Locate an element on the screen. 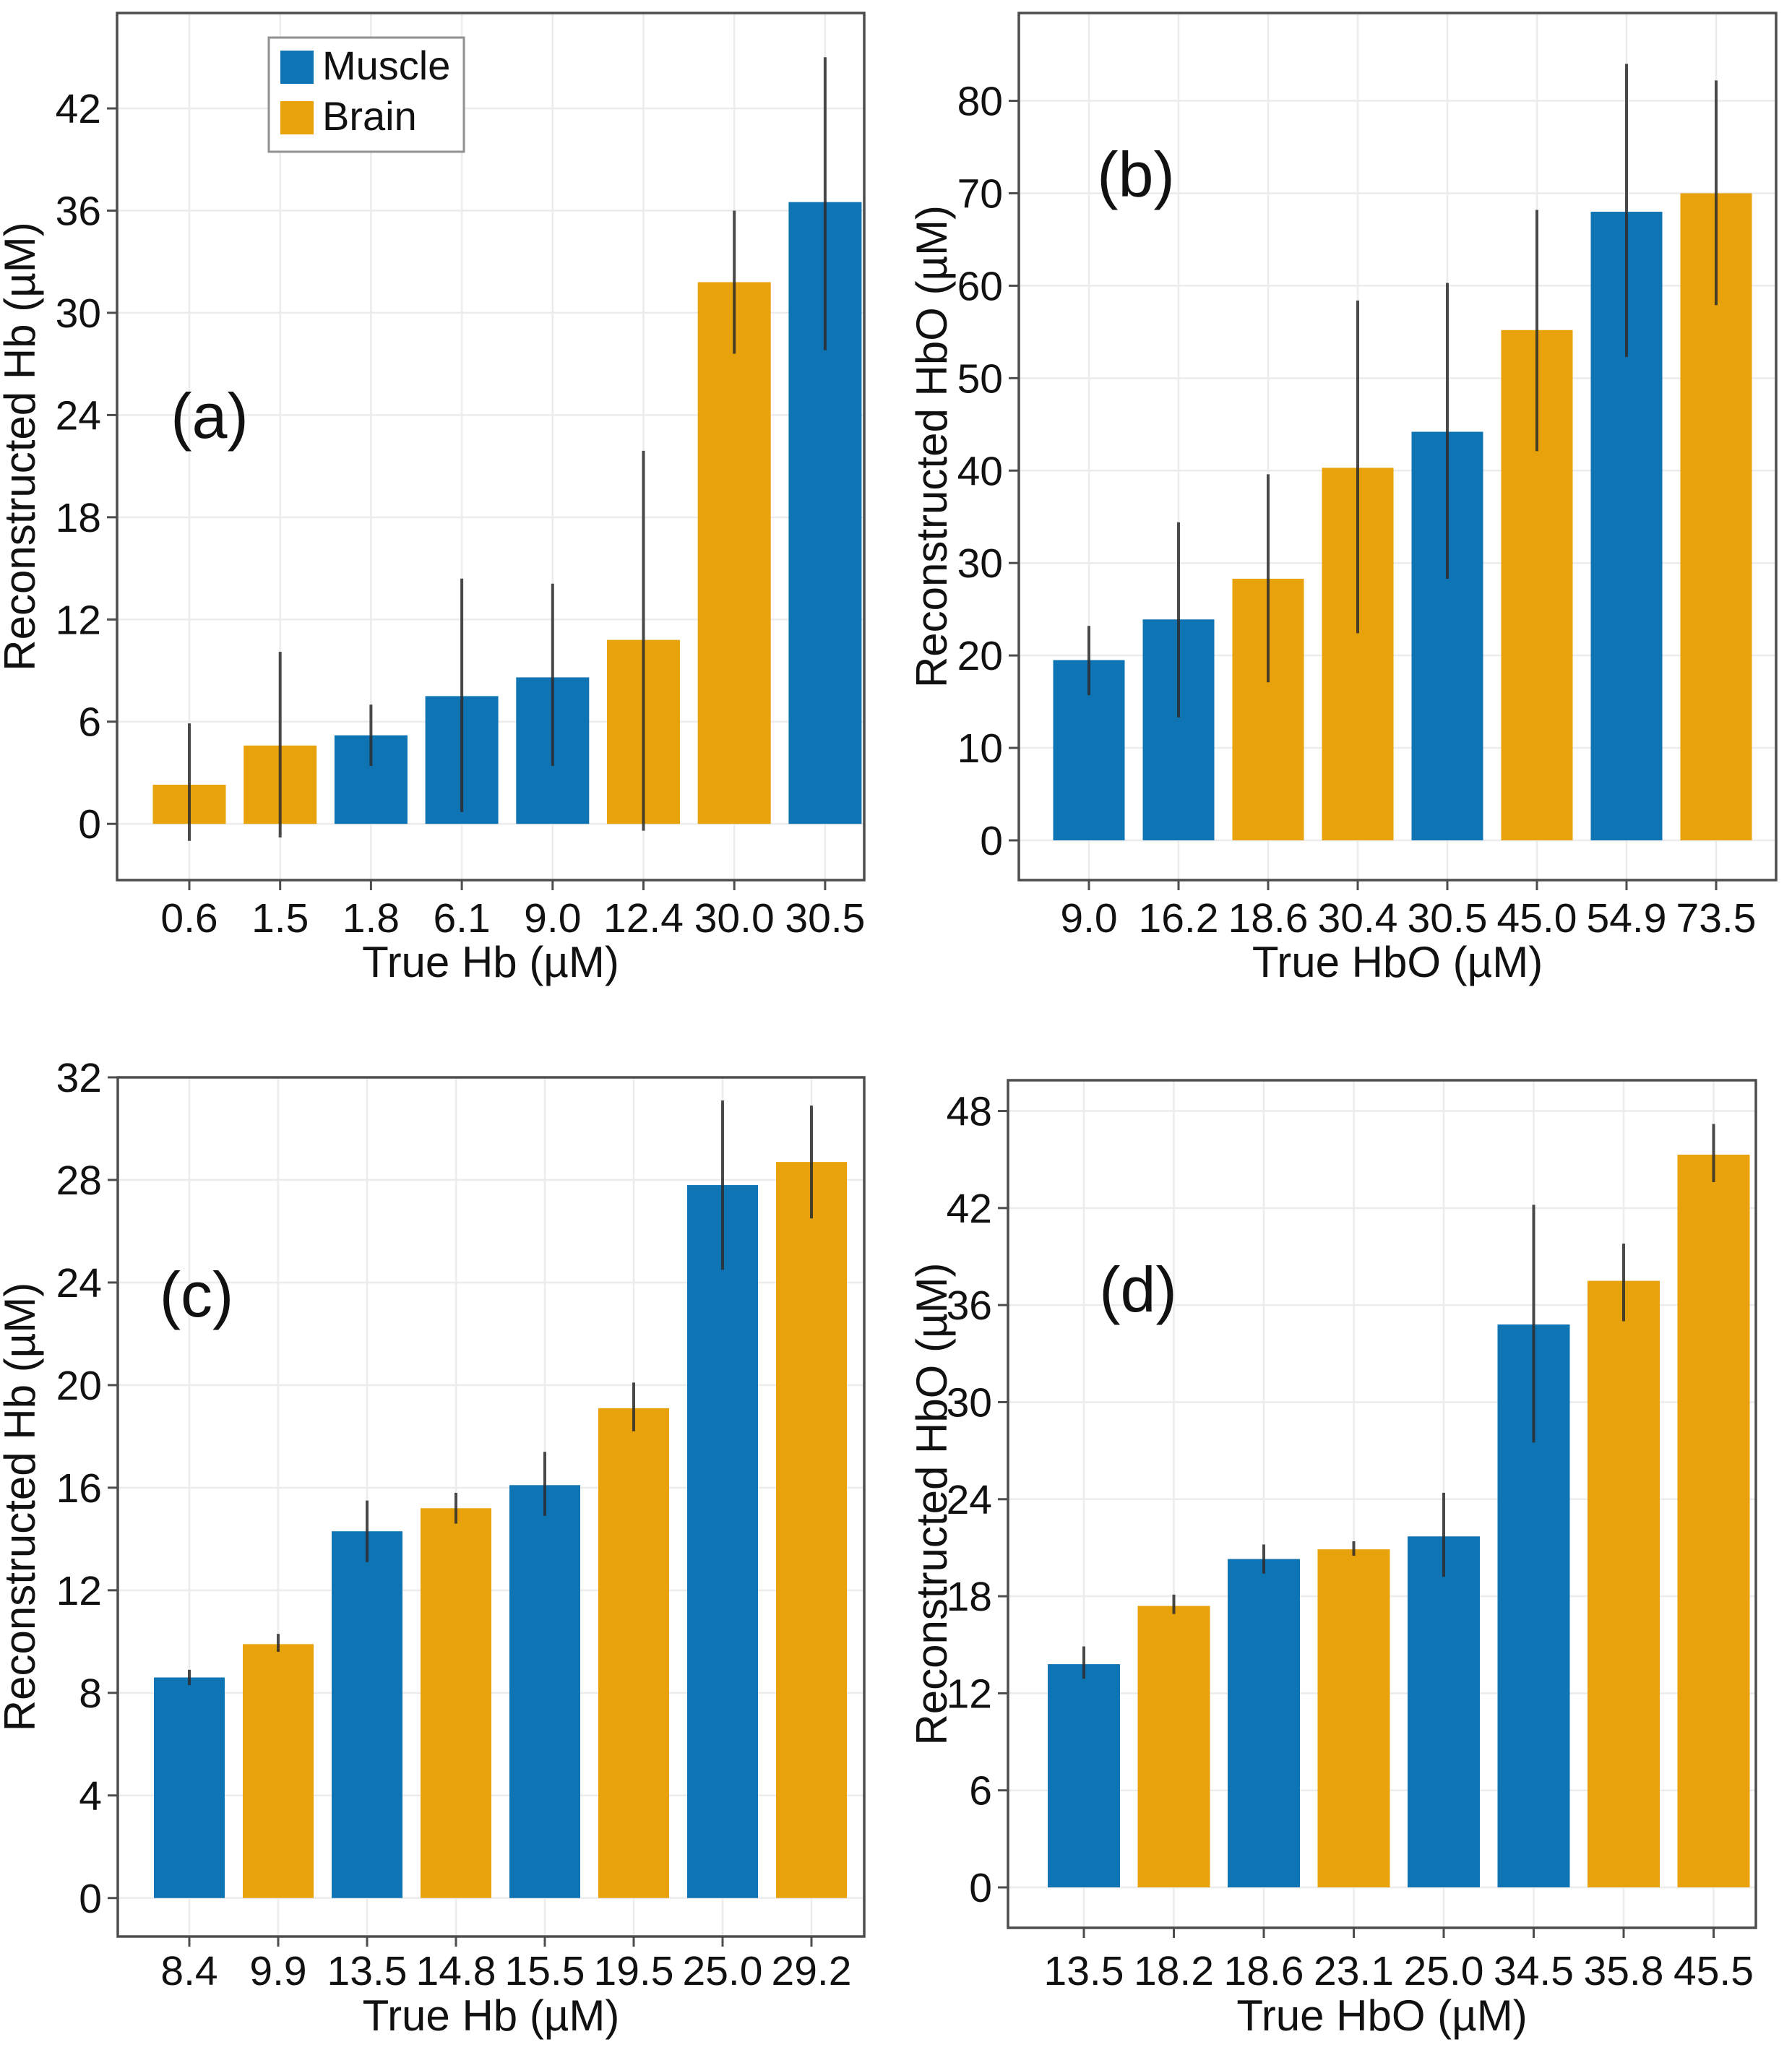 The image size is (1792, 2068). x-tick-label: 54.9 is located at coordinates (1627, 919).